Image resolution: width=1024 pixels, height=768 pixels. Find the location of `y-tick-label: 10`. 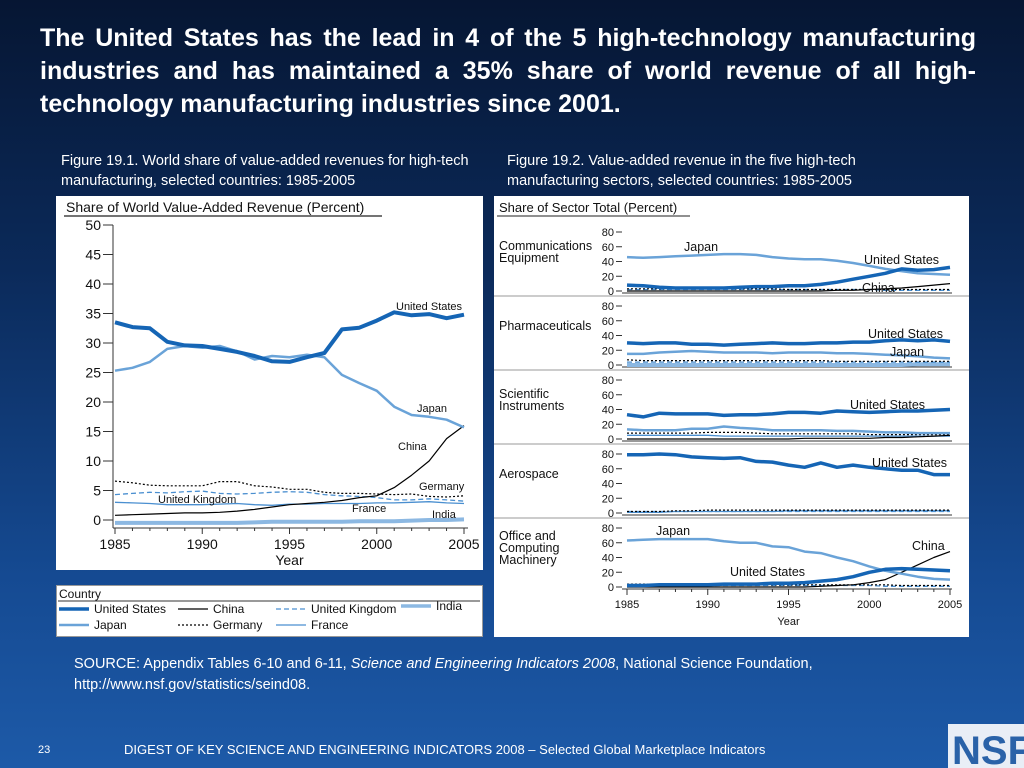

y-tick-label: 10 is located at coordinates (93, 461).